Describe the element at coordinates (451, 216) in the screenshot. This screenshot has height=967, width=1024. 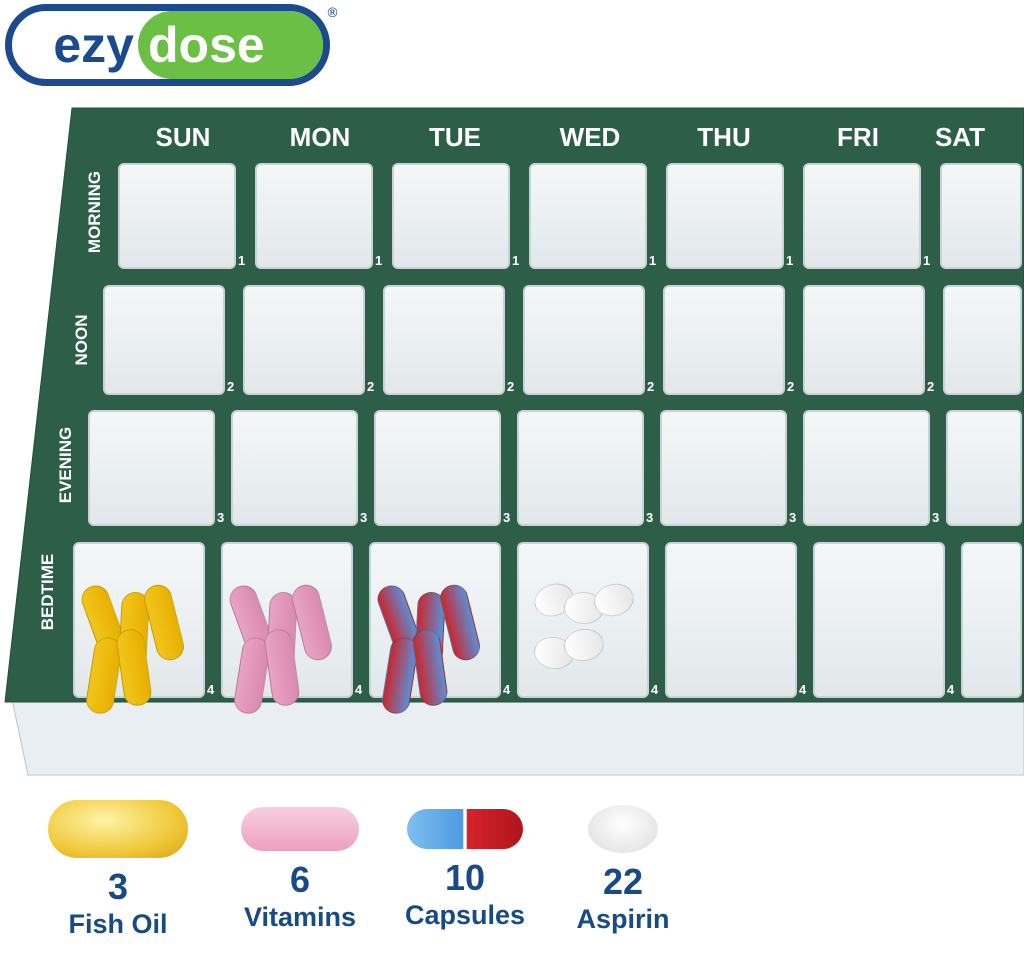
I see `compartment-tue-morning` at that location.